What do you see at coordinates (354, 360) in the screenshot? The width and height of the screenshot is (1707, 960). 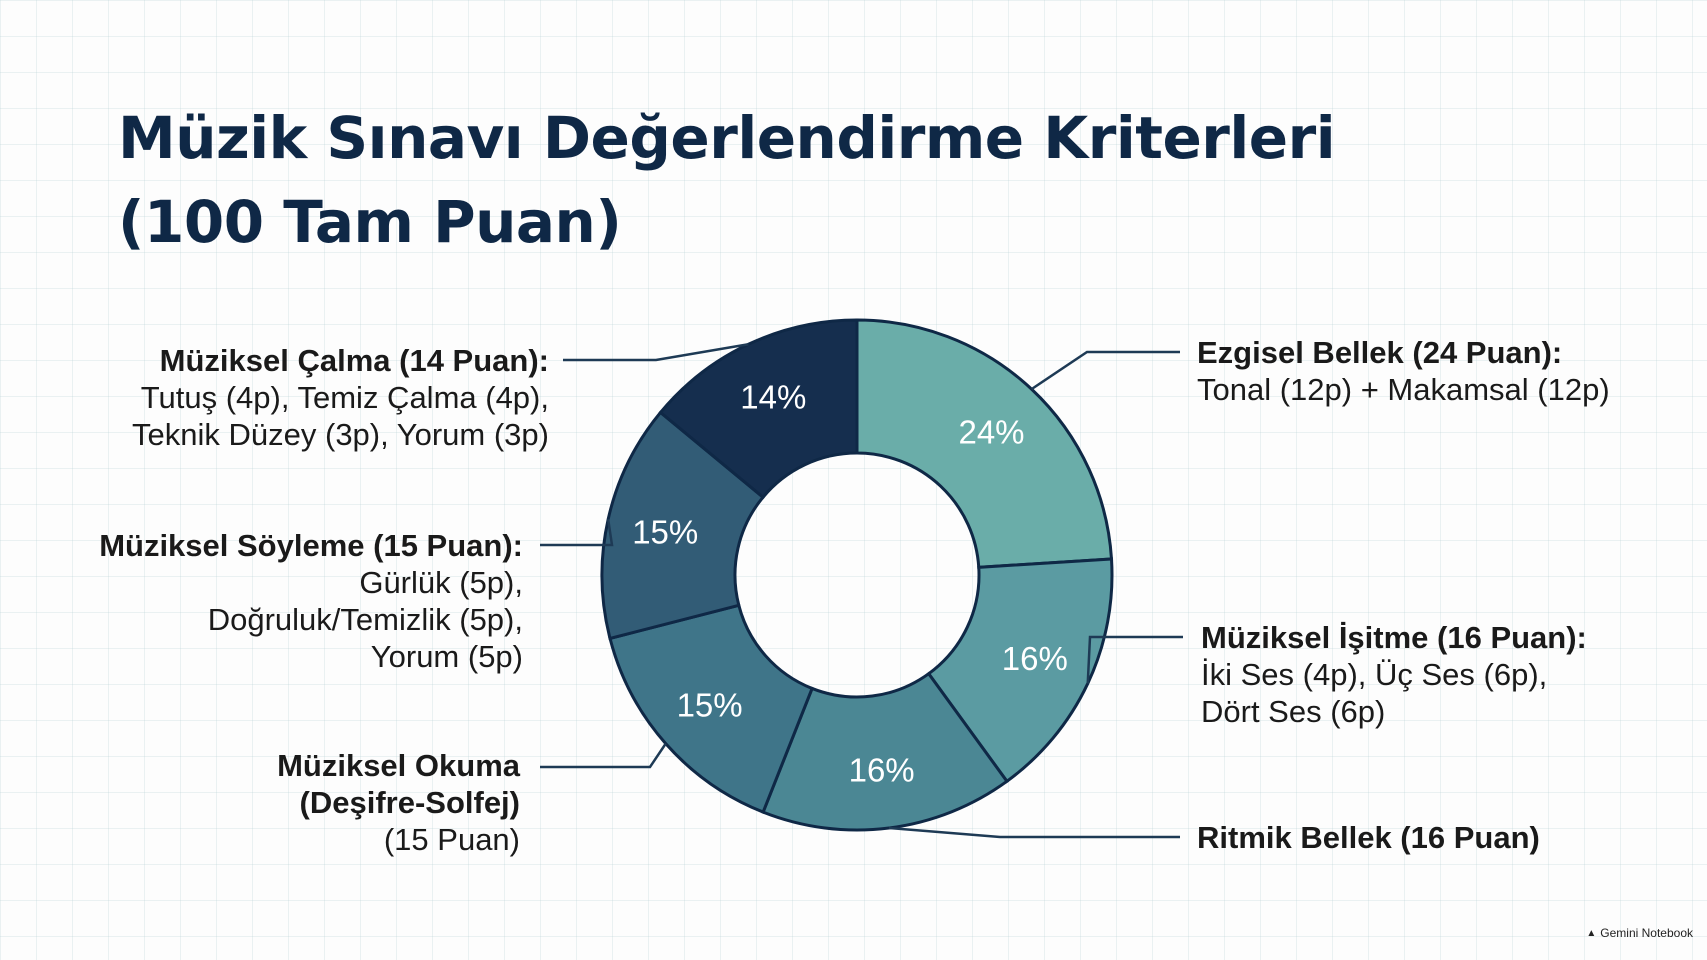 I see `legend-heading-calma: Müziksel Çalma (14 Puan):` at bounding box center [354, 360].